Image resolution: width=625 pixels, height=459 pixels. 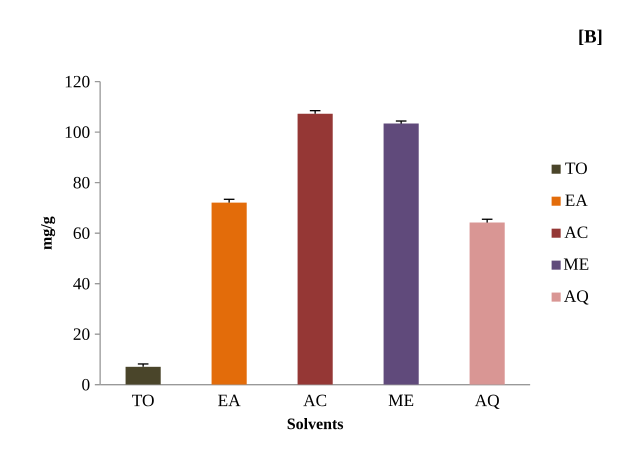 What do you see at coordinates (401, 400) in the screenshot?
I see `x-tick-label: ME` at bounding box center [401, 400].